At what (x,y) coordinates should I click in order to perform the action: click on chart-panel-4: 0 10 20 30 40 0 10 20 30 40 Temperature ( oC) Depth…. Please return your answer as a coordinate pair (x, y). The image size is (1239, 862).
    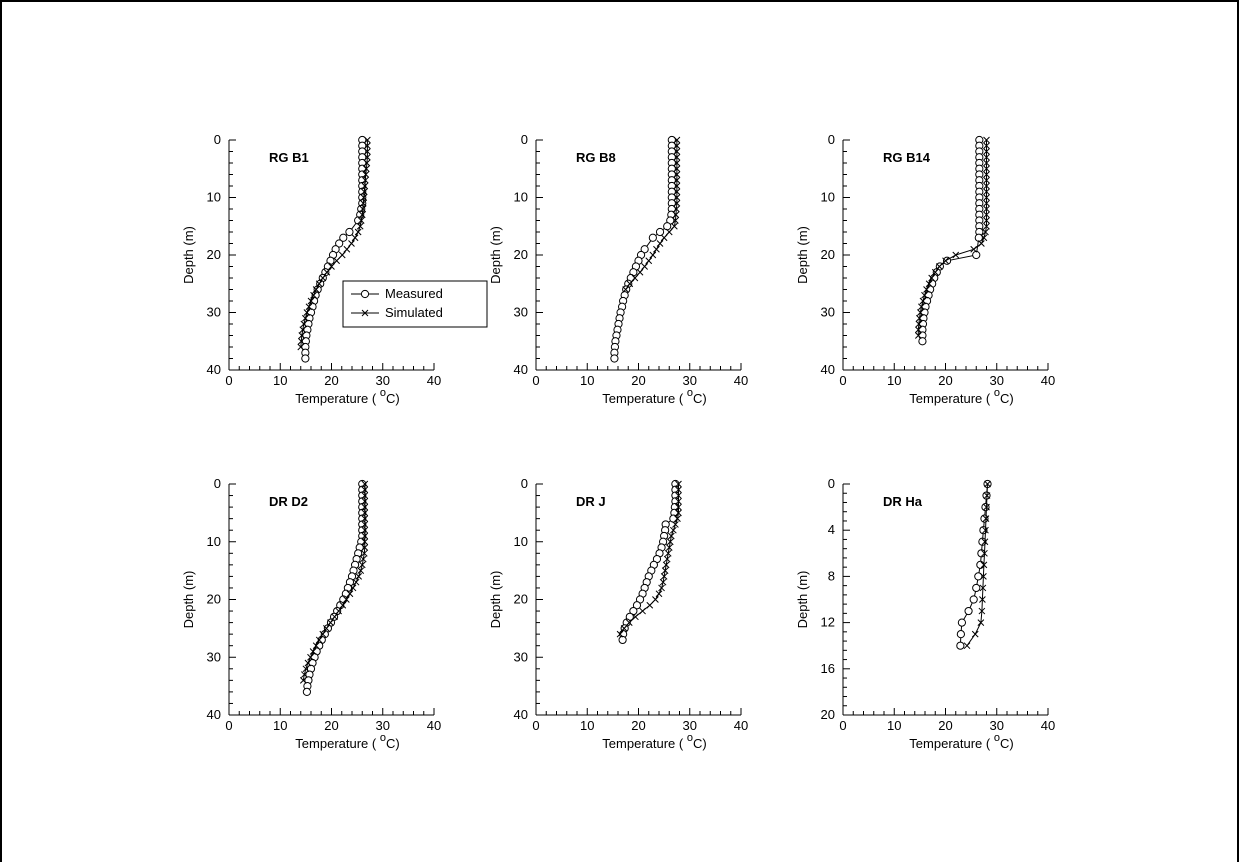
    Looking at the image, I should click on (311, 613).